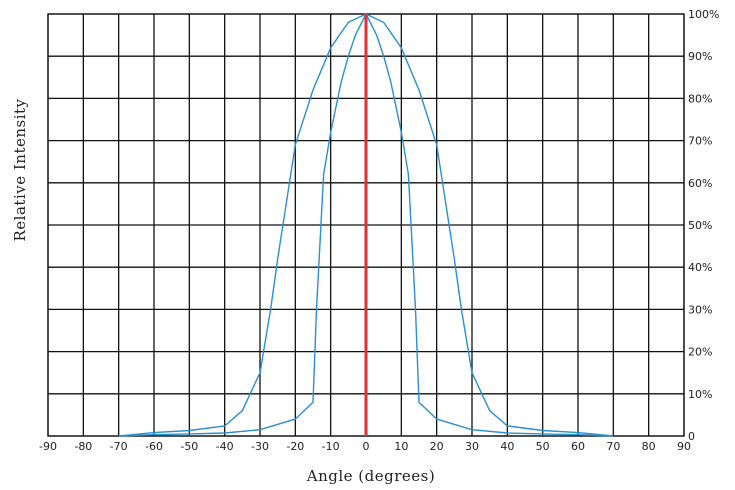 Image resolution: width=735 pixels, height=490 pixels. I want to click on y-tick-label: 90%, so click(700, 56).